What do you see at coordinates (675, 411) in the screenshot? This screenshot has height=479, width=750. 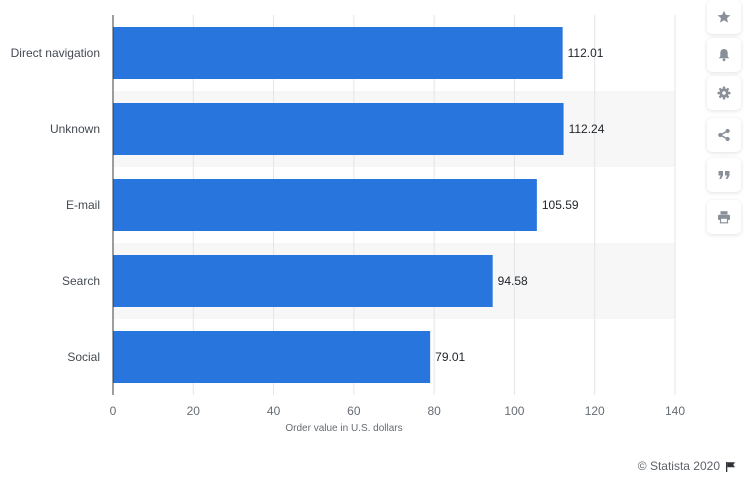 I see `x-tick-label: 140` at bounding box center [675, 411].